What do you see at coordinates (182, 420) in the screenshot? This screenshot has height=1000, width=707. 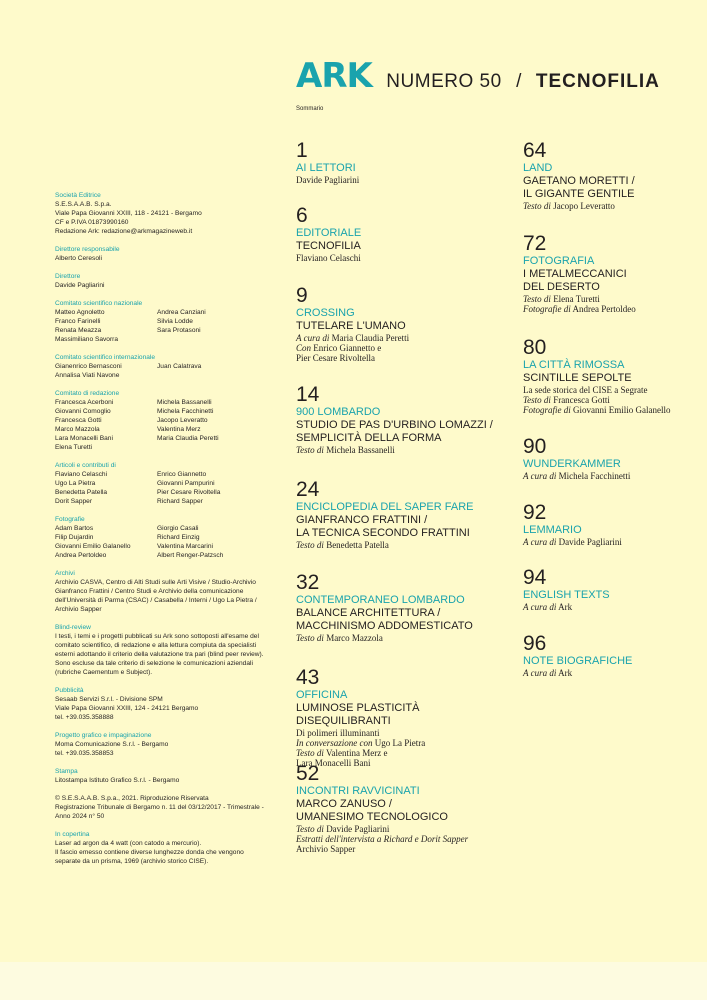 I see `person-name: Jacopo Leveratto` at bounding box center [182, 420].